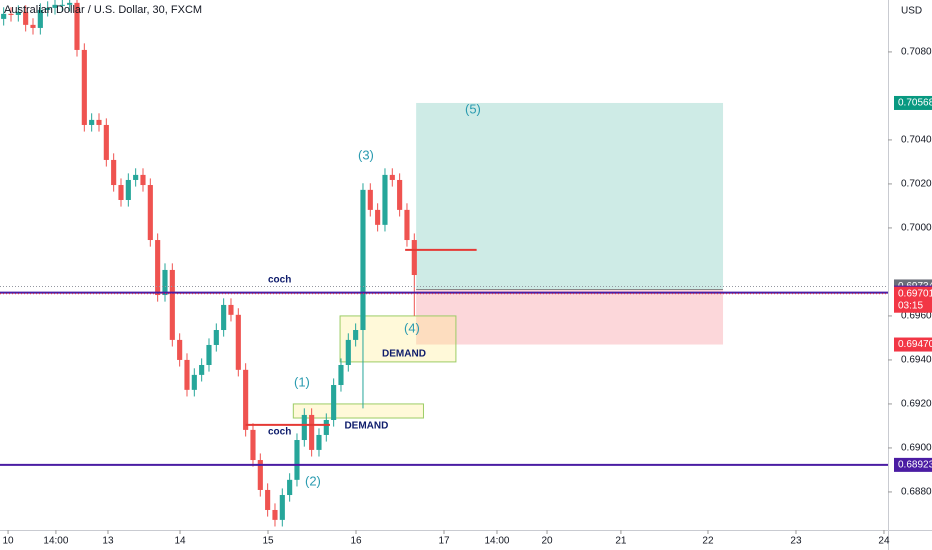 The image size is (932, 550). What do you see at coordinates (570, 196) in the screenshot?
I see `take-profit-zone` at bounding box center [570, 196].